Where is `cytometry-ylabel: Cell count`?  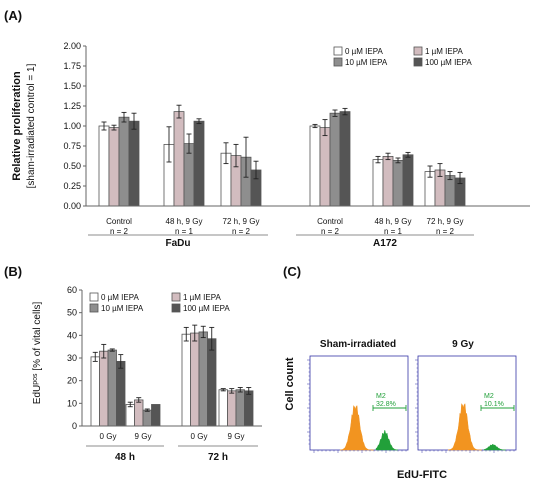 cytometry-ylabel: Cell count is located at coordinates (290, 384).